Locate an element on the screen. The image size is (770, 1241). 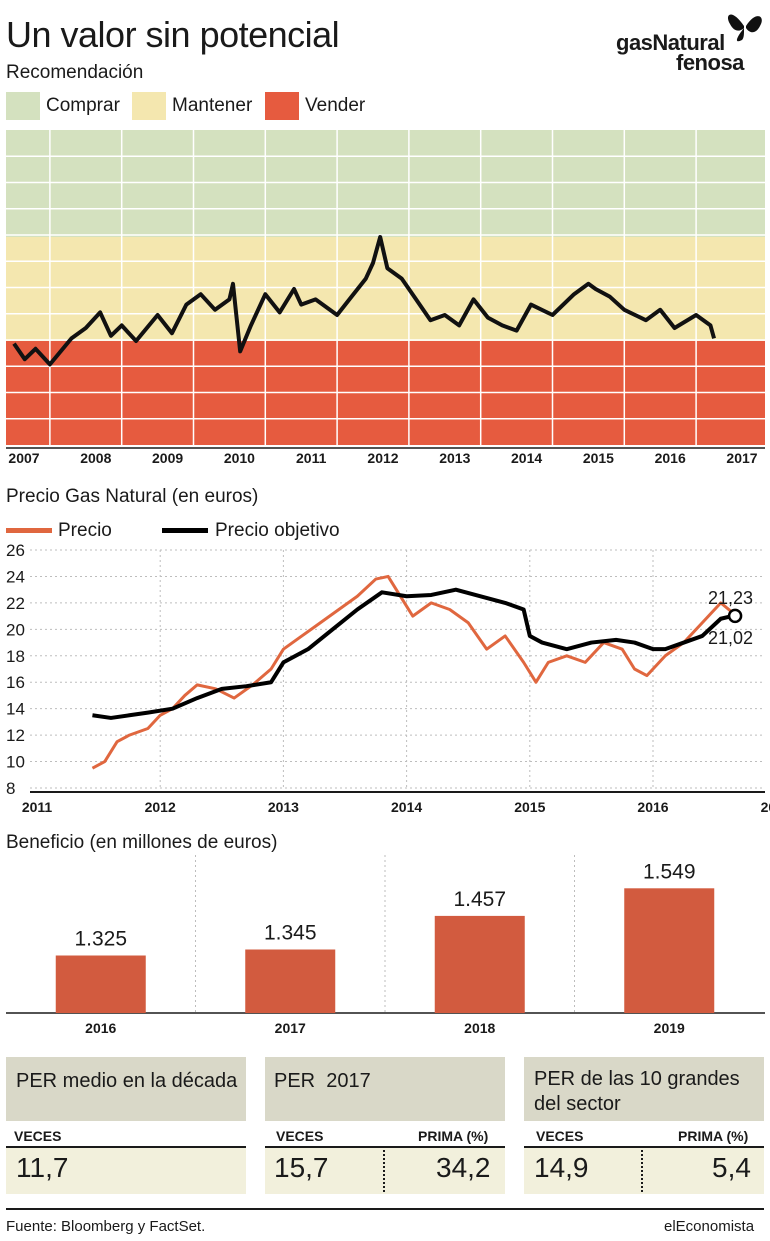
recommendation-line is located at coordinates (364, 301).